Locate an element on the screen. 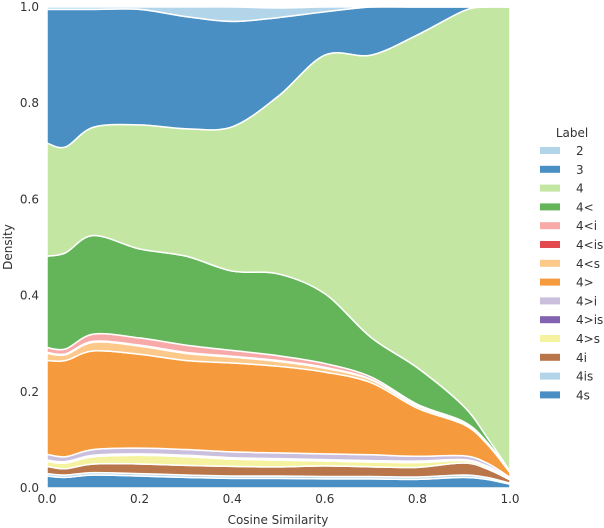  legend: Label 2 3 4 4< 4<i 4<is 4<s 4> 4>i 4>is 4>s 4i 4is 4s is located at coordinates (571, 264).